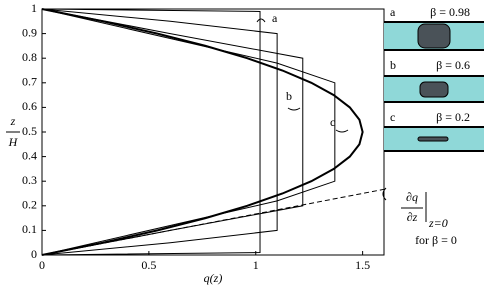 The height and width of the screenshot is (291, 489). I want to click on curve-label: c, so click(332, 122).